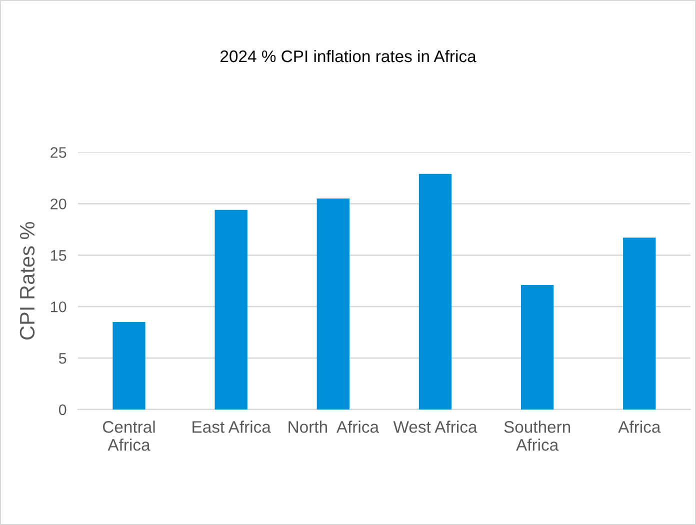  I want to click on x-tick-label: Southern Africa, so click(537, 435).